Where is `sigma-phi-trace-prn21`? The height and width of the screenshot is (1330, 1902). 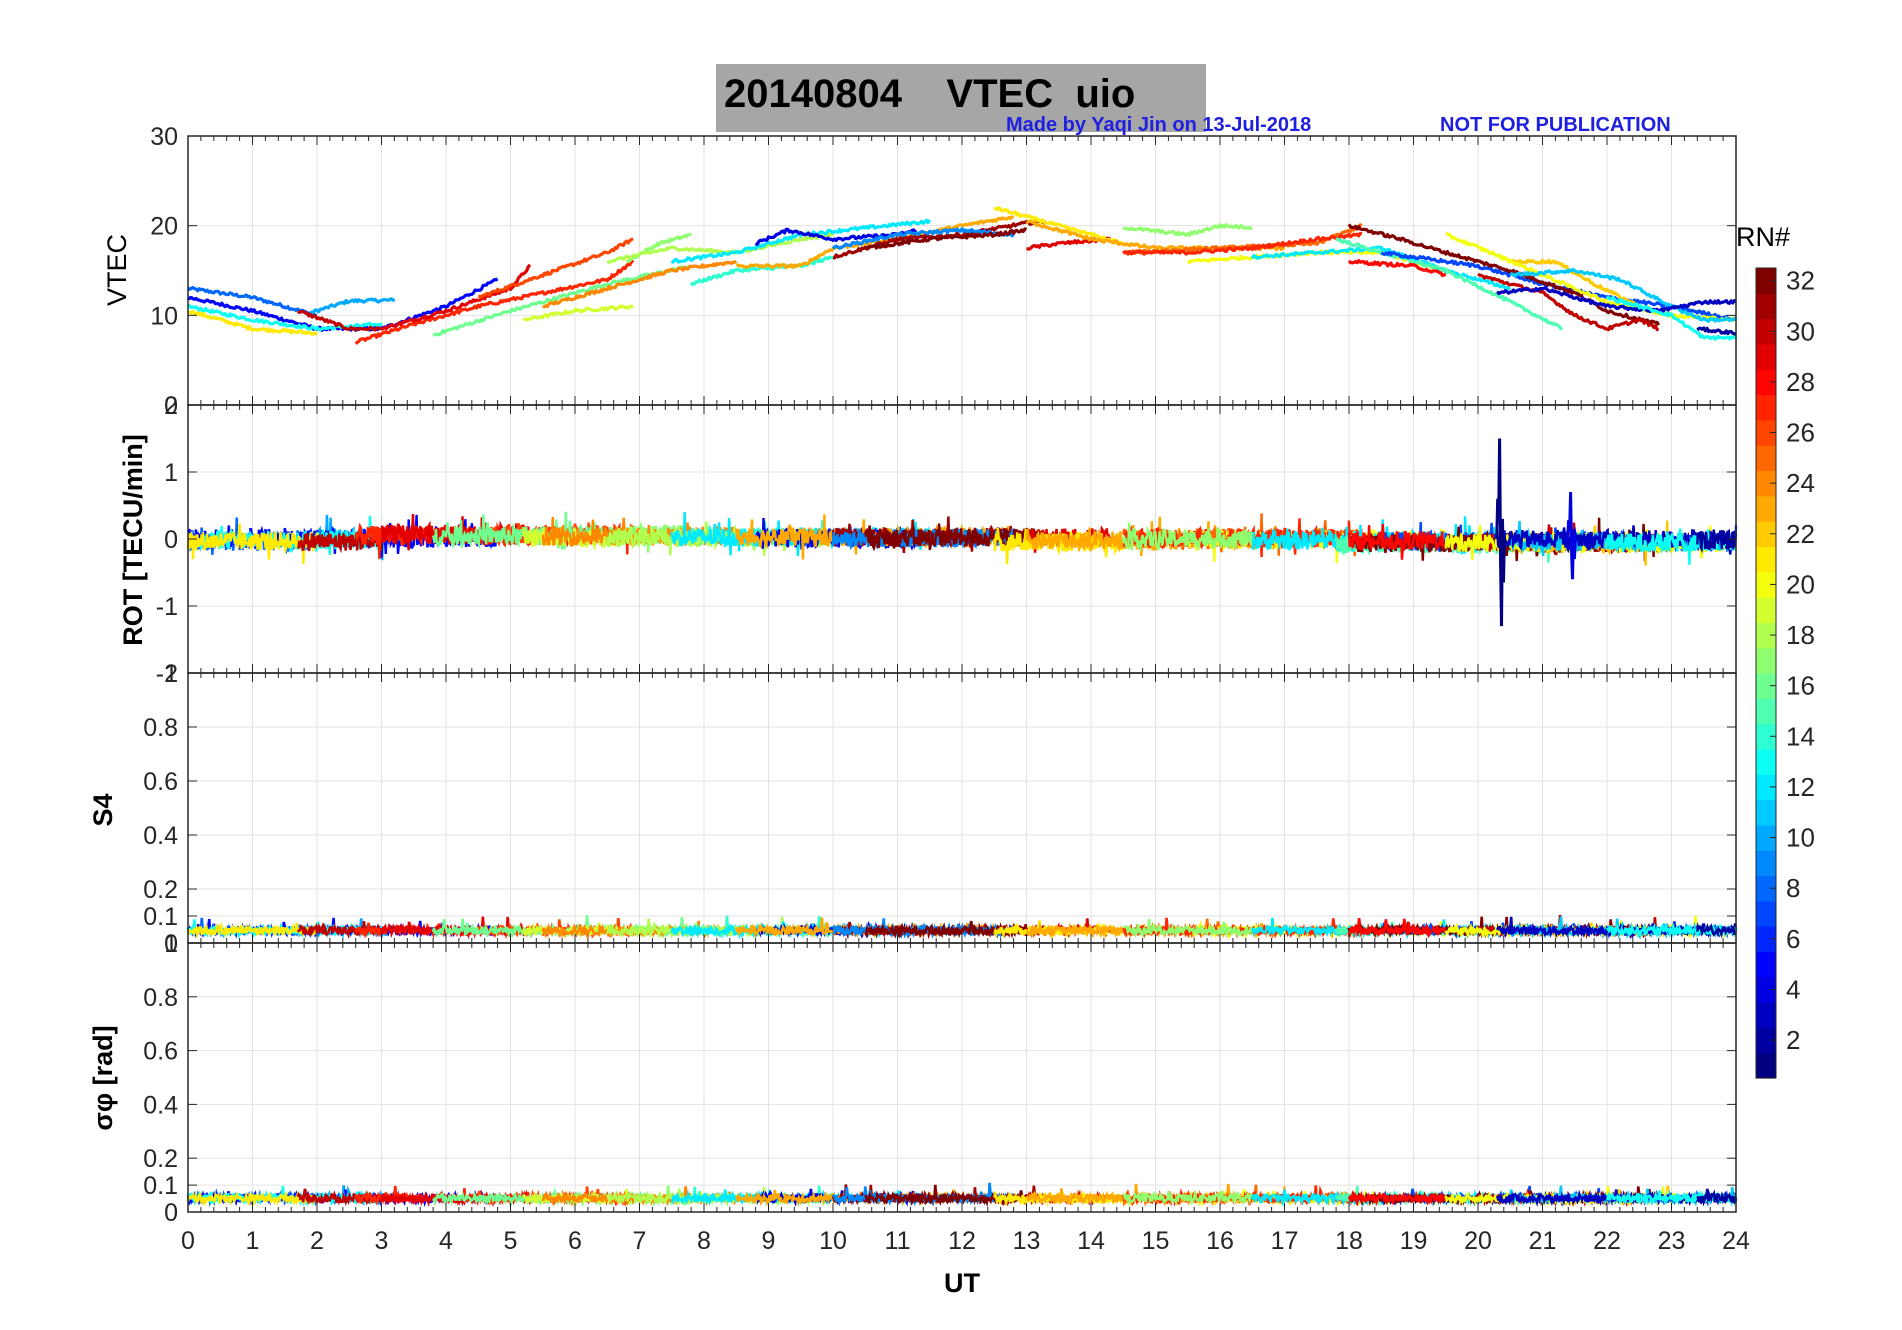 sigma-phi-trace-prn21 is located at coordinates (252, 1198).